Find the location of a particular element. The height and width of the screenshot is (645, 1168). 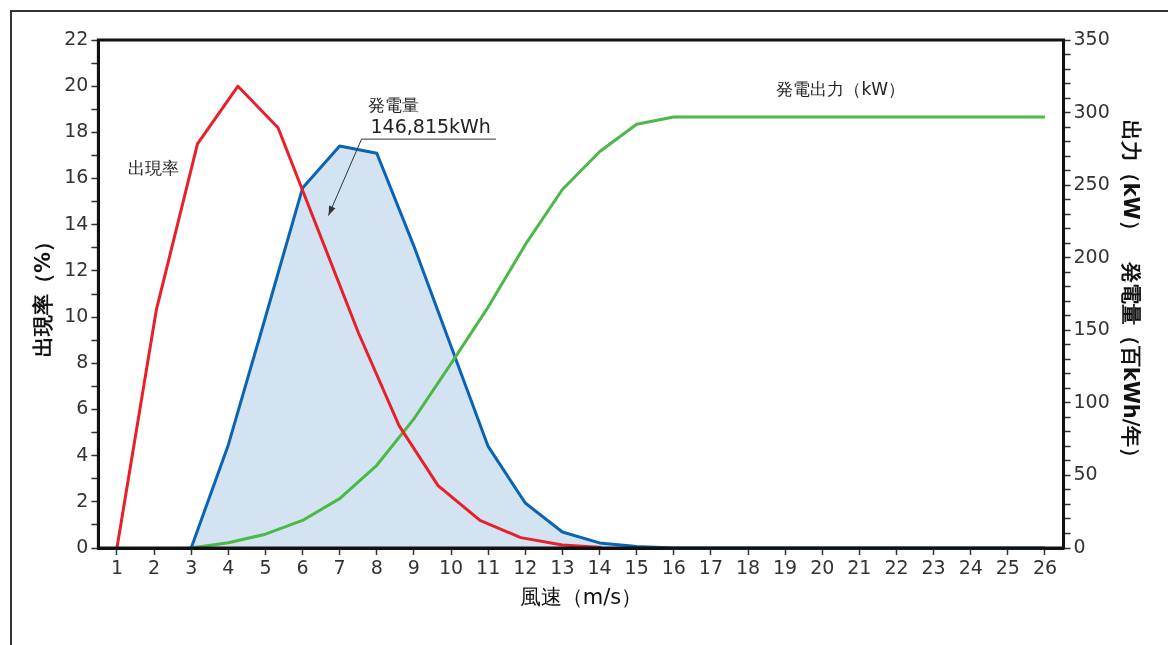

y-axis-title: 出現率（%） is located at coordinates (43, 294).